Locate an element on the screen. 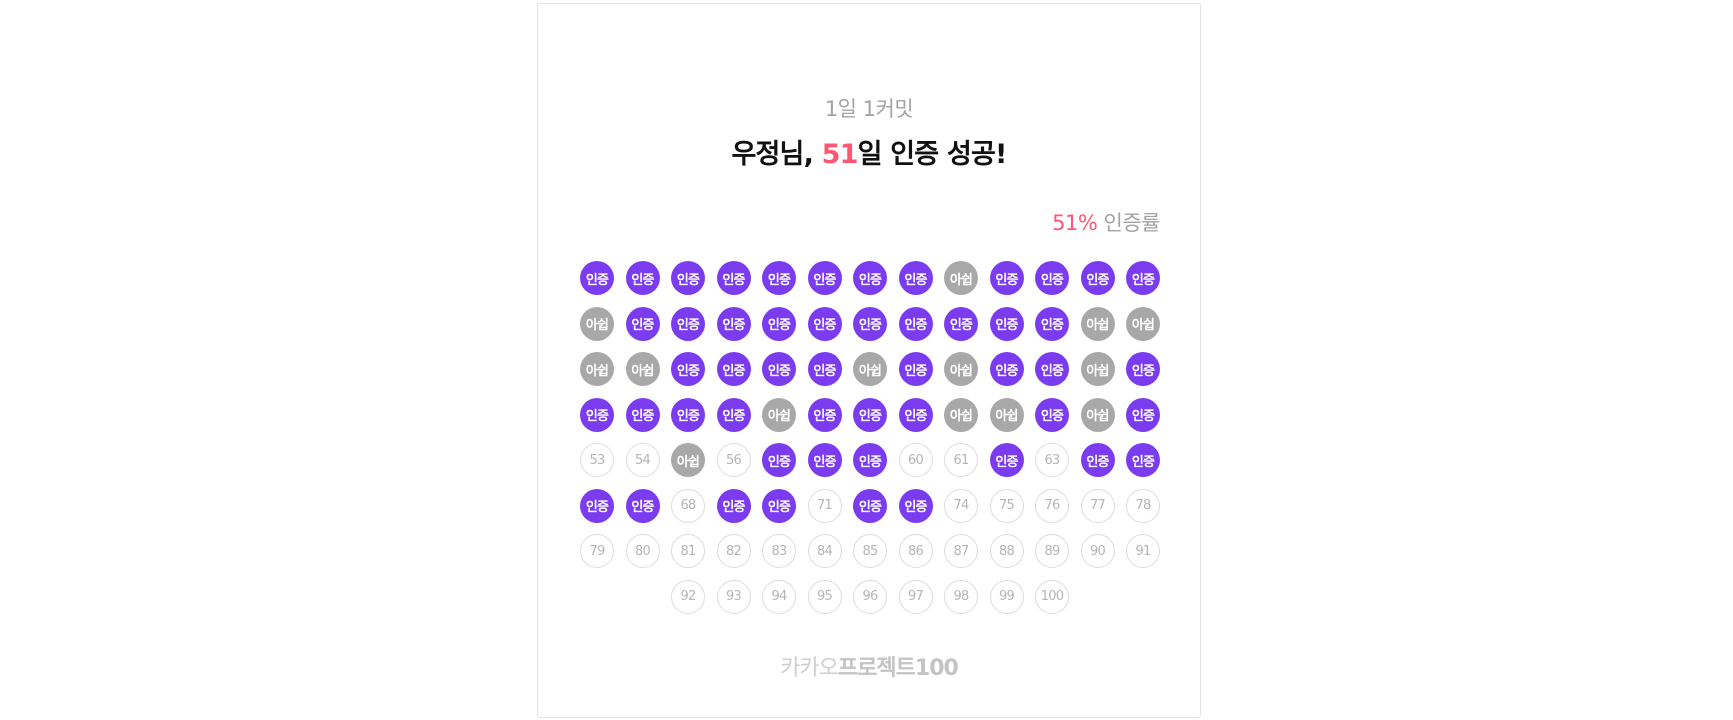 This screenshot has height=720, width=1733. day-92-empty: 92 is located at coordinates (688, 596).